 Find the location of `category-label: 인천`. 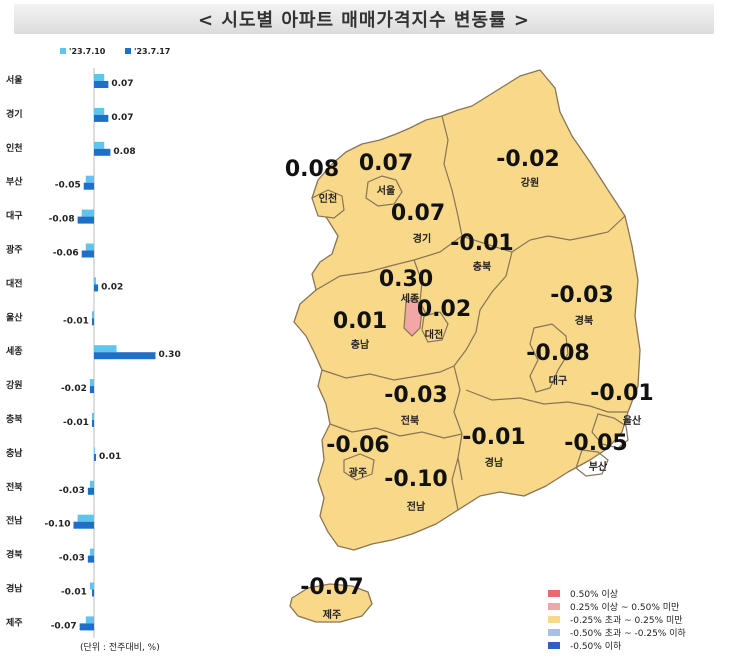

category-label: 인천 is located at coordinates (14, 148).